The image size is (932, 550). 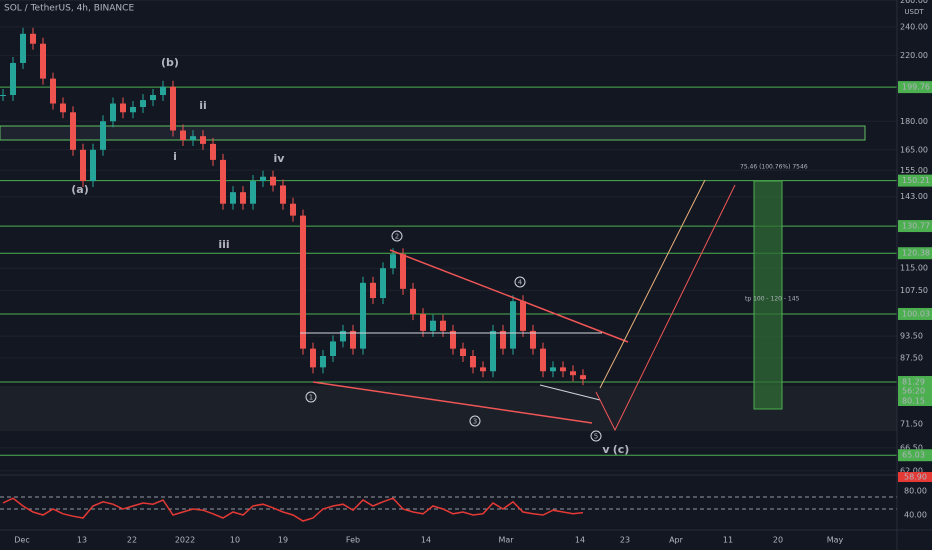 I want to click on rsi-current: 58.90, so click(x=915, y=477).